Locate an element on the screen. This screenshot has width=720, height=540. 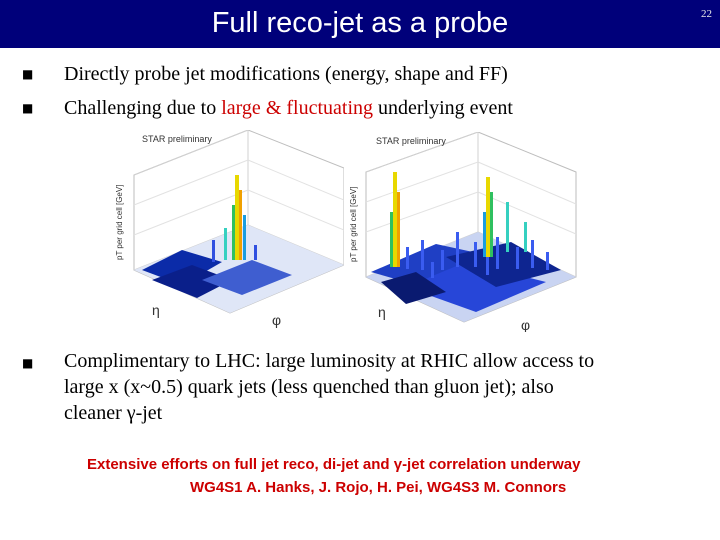
left-plot-label: STAR preliminary is located at coordinates (177, 139).